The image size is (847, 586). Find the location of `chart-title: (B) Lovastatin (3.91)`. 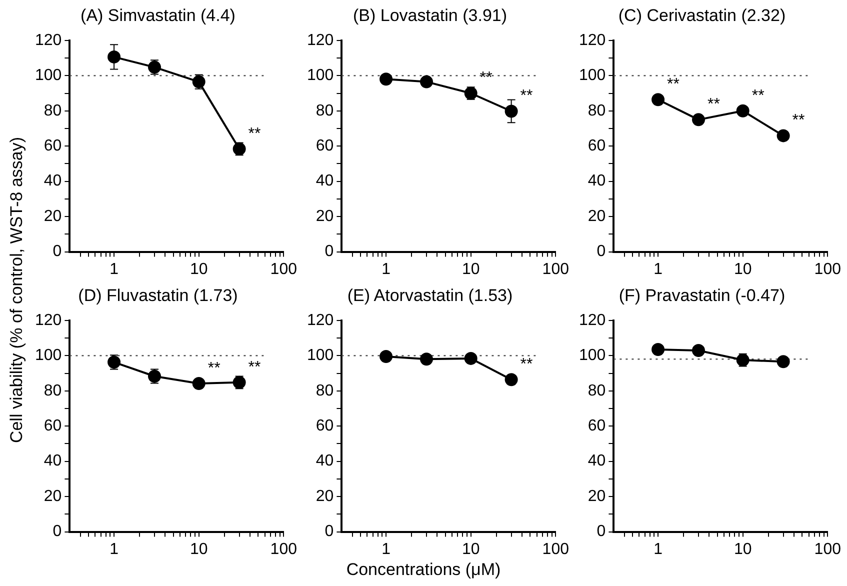

chart-title: (B) Lovastatin (3.91) is located at coordinates (430, 15).